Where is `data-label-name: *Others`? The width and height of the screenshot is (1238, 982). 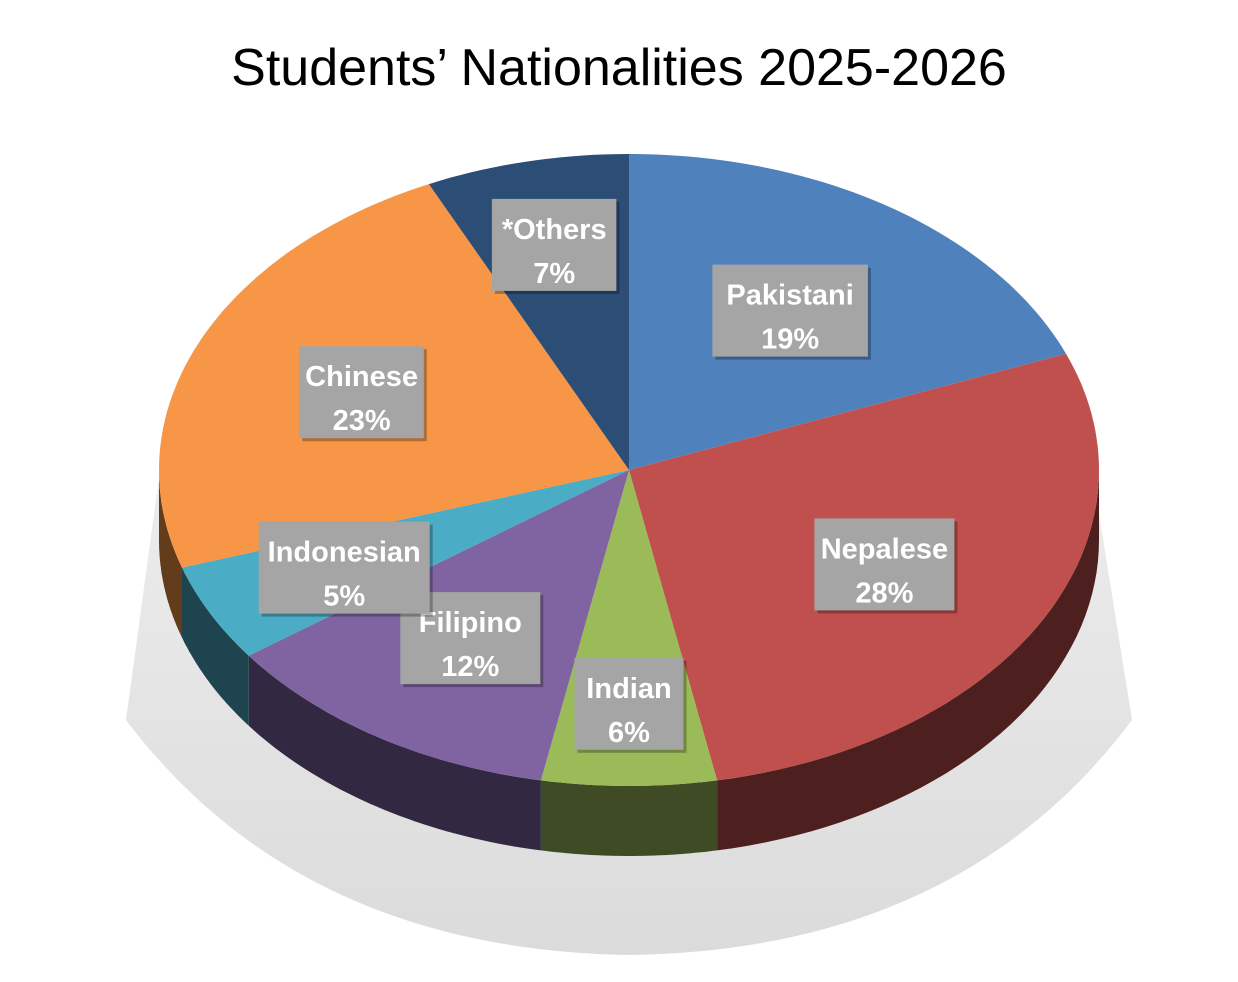
data-label-name: *Others is located at coordinates (554, 230).